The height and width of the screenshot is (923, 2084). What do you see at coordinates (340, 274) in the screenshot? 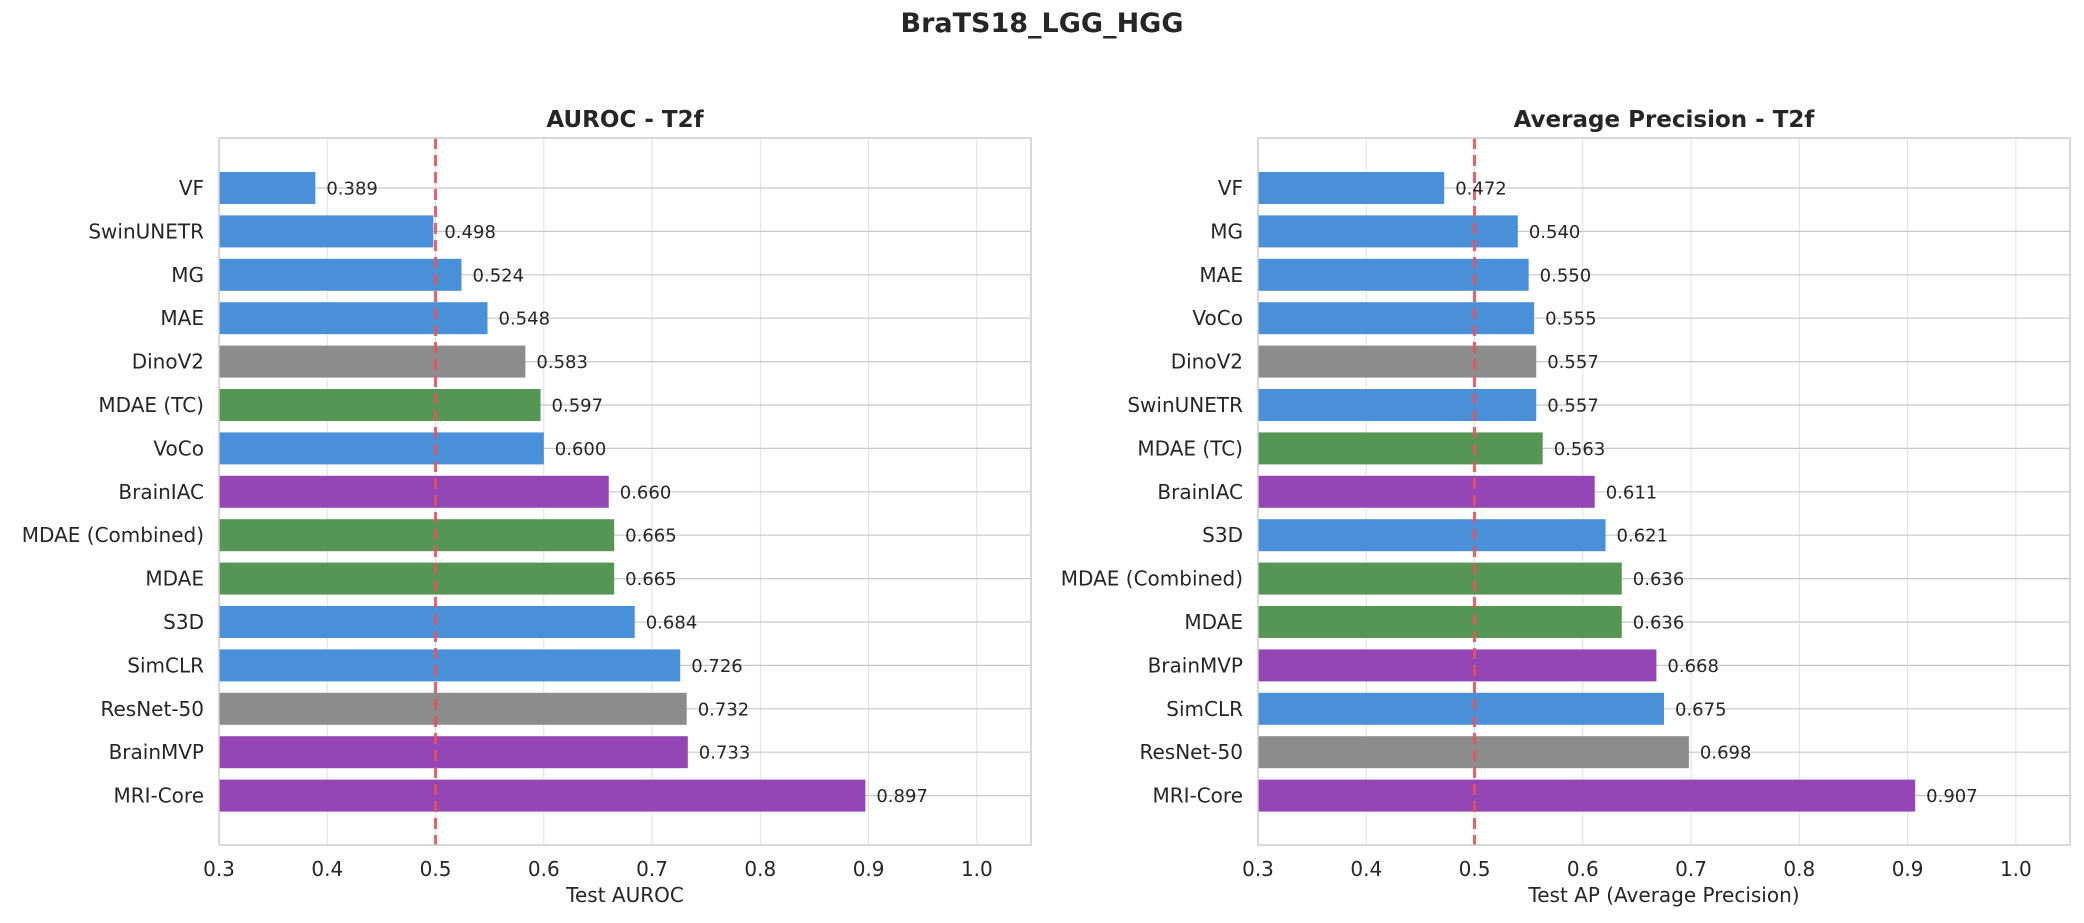
I see `bar-mg` at bounding box center [340, 274].